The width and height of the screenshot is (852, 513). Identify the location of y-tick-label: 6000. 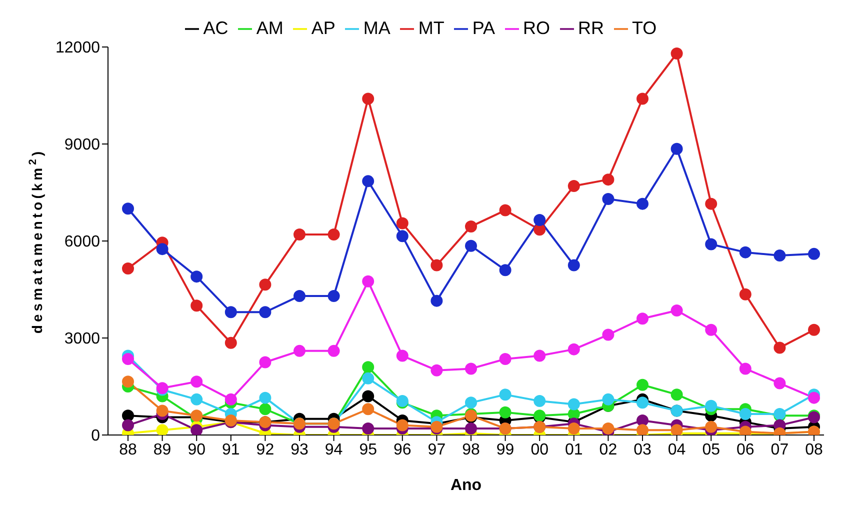
(82, 242).